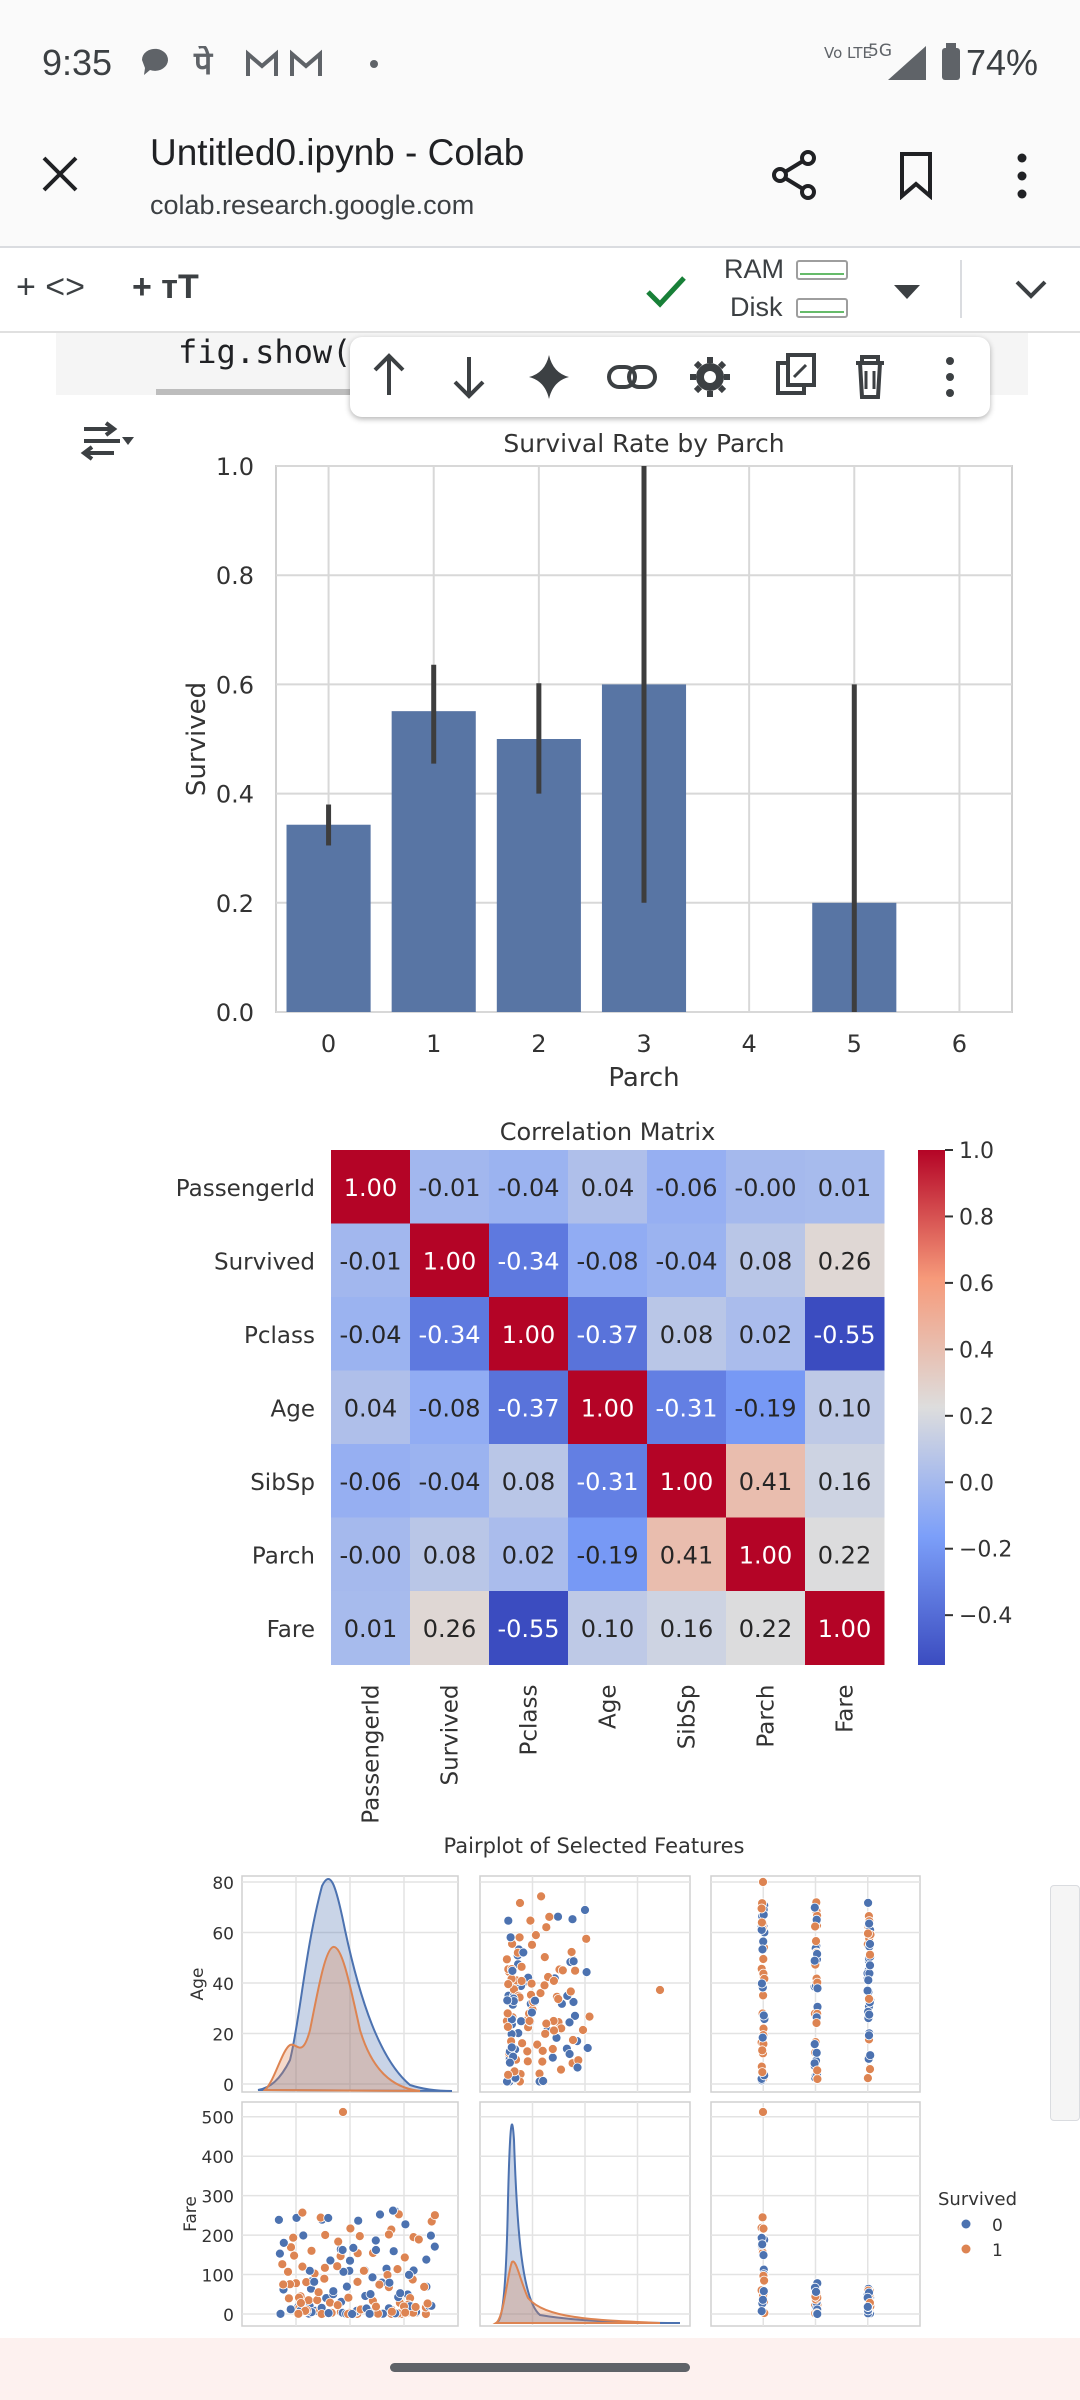 This screenshot has height=2400, width=1080. I want to click on y-tick-label: 0.6, so click(235, 685).